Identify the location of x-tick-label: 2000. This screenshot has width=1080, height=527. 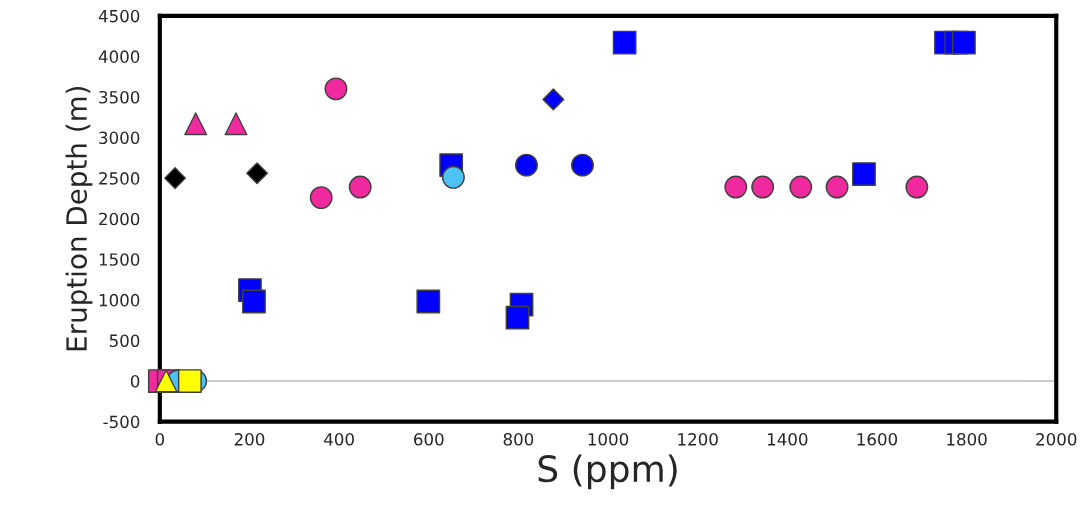
(1056, 439).